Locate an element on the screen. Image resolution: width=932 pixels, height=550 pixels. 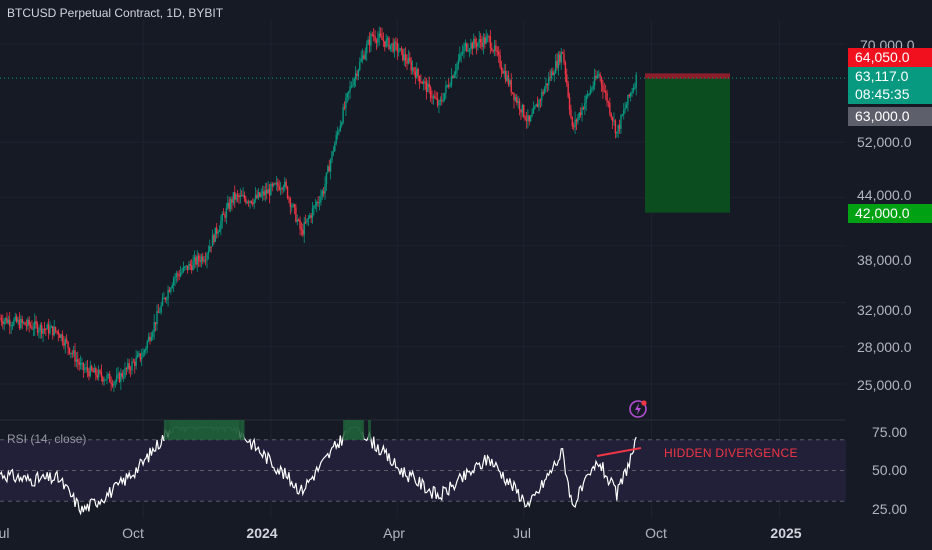
rsi-level-label: 75.00 is located at coordinates (890, 432).